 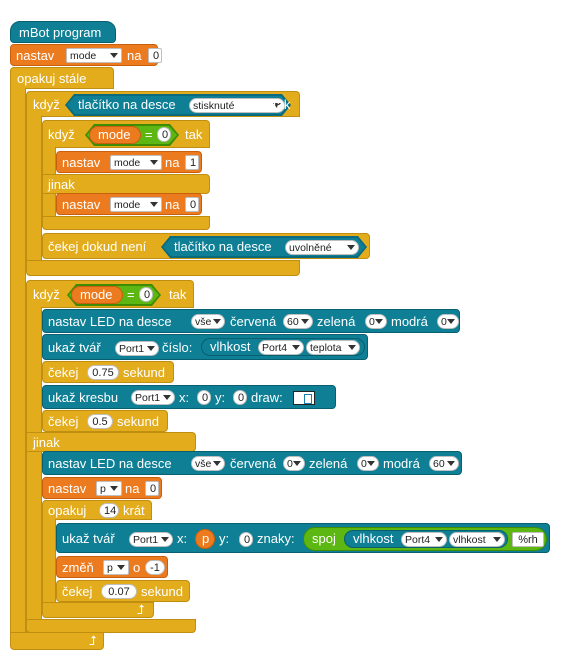 I want to click on x-input: 0, so click(x=204, y=397).